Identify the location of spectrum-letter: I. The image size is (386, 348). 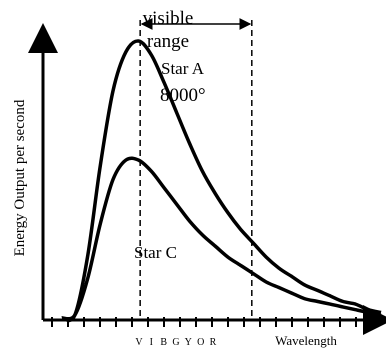
(151, 342).